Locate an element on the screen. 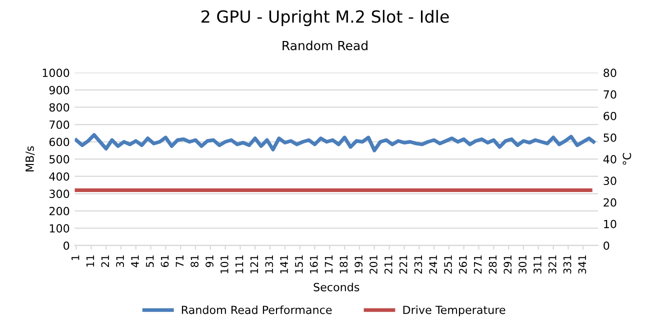 The height and width of the screenshot is (323, 650). y-tick-label: 200 is located at coordinates (59, 211).